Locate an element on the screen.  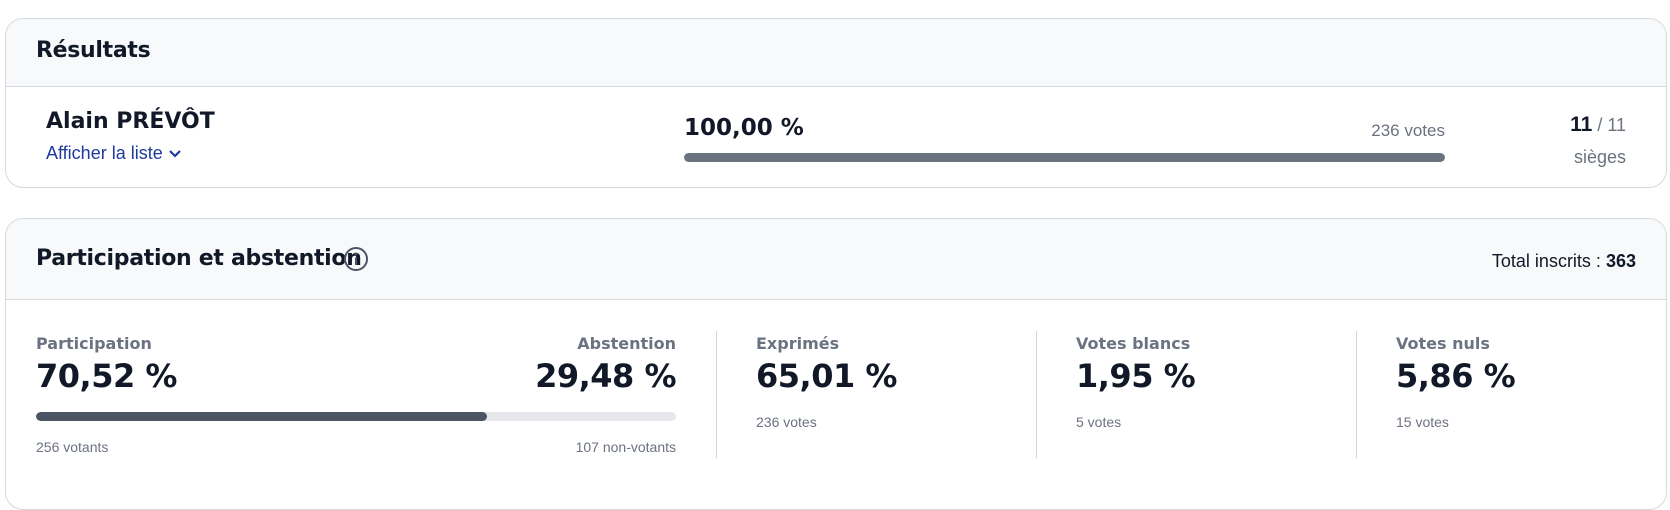
abstention-label: Abstention is located at coordinates (626, 343).